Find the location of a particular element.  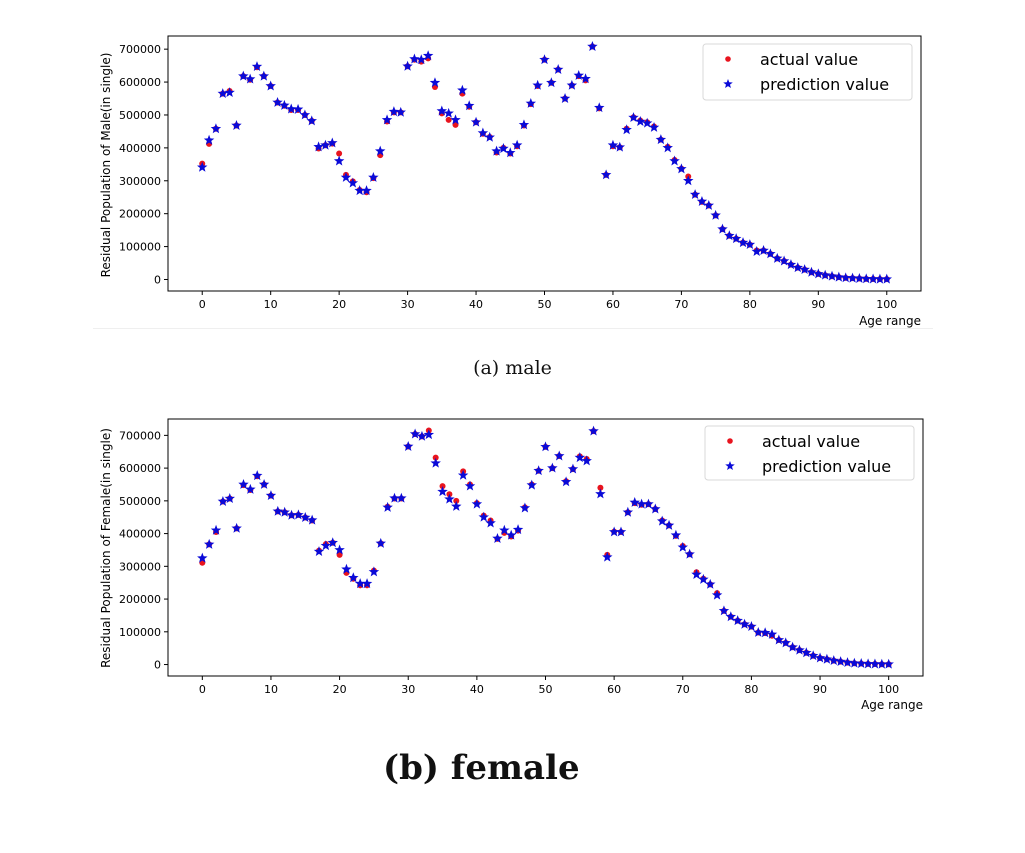

x-tick-label: 90 is located at coordinates (820, 689).